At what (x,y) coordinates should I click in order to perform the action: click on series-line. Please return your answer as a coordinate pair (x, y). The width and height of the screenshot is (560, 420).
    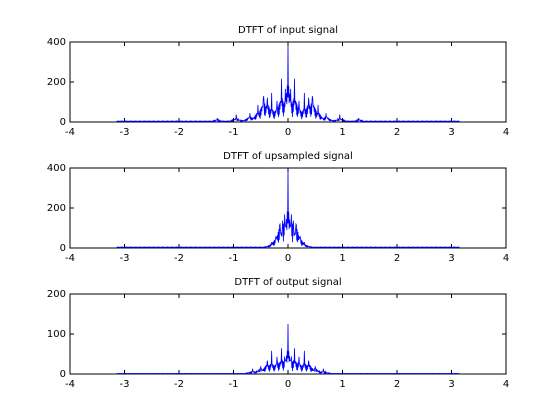
    Looking at the image, I should click on (288, 349).